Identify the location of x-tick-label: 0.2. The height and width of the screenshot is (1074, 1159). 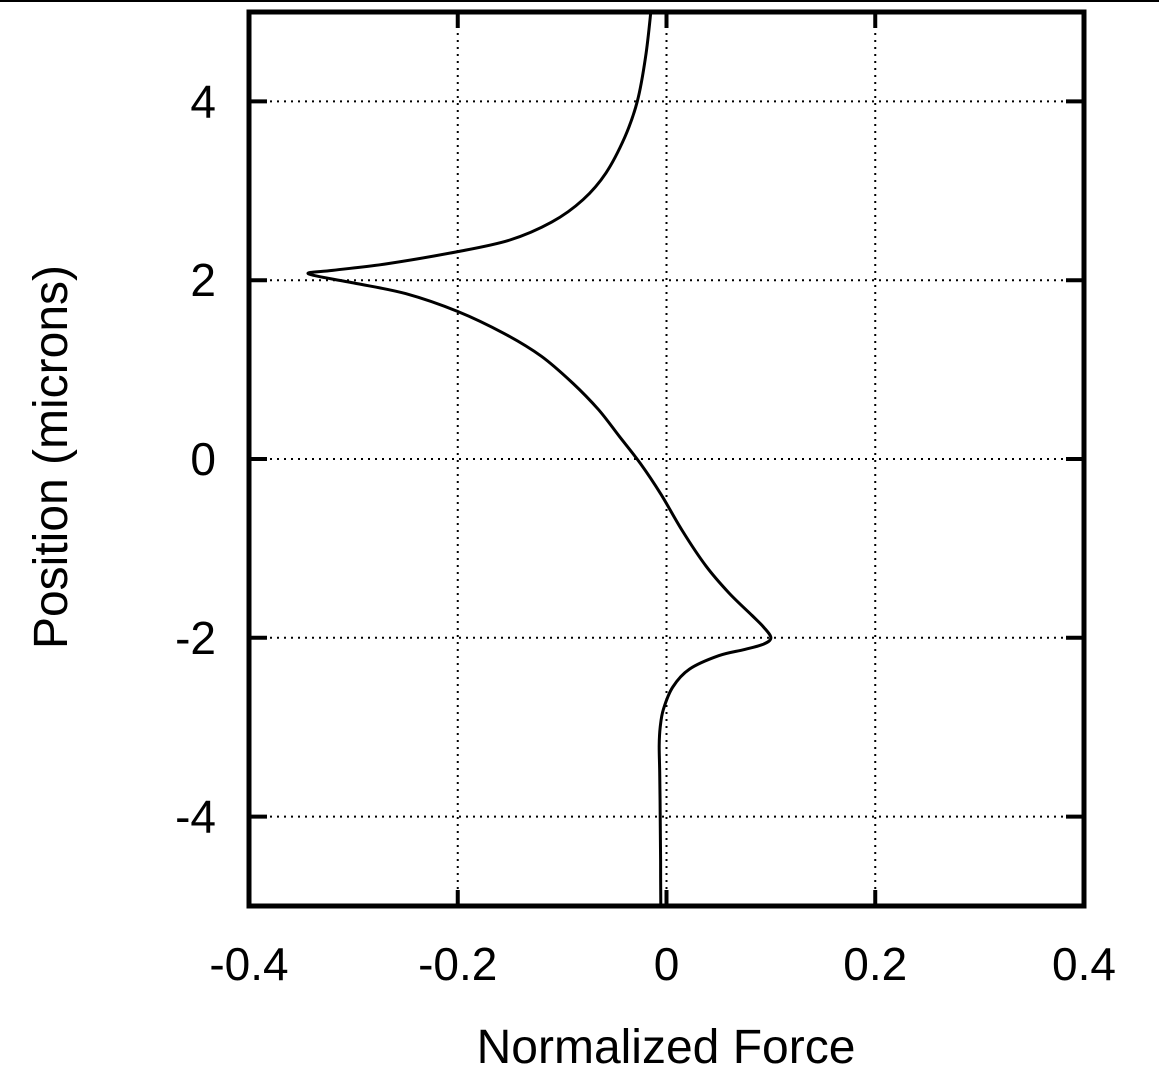
(875, 964).